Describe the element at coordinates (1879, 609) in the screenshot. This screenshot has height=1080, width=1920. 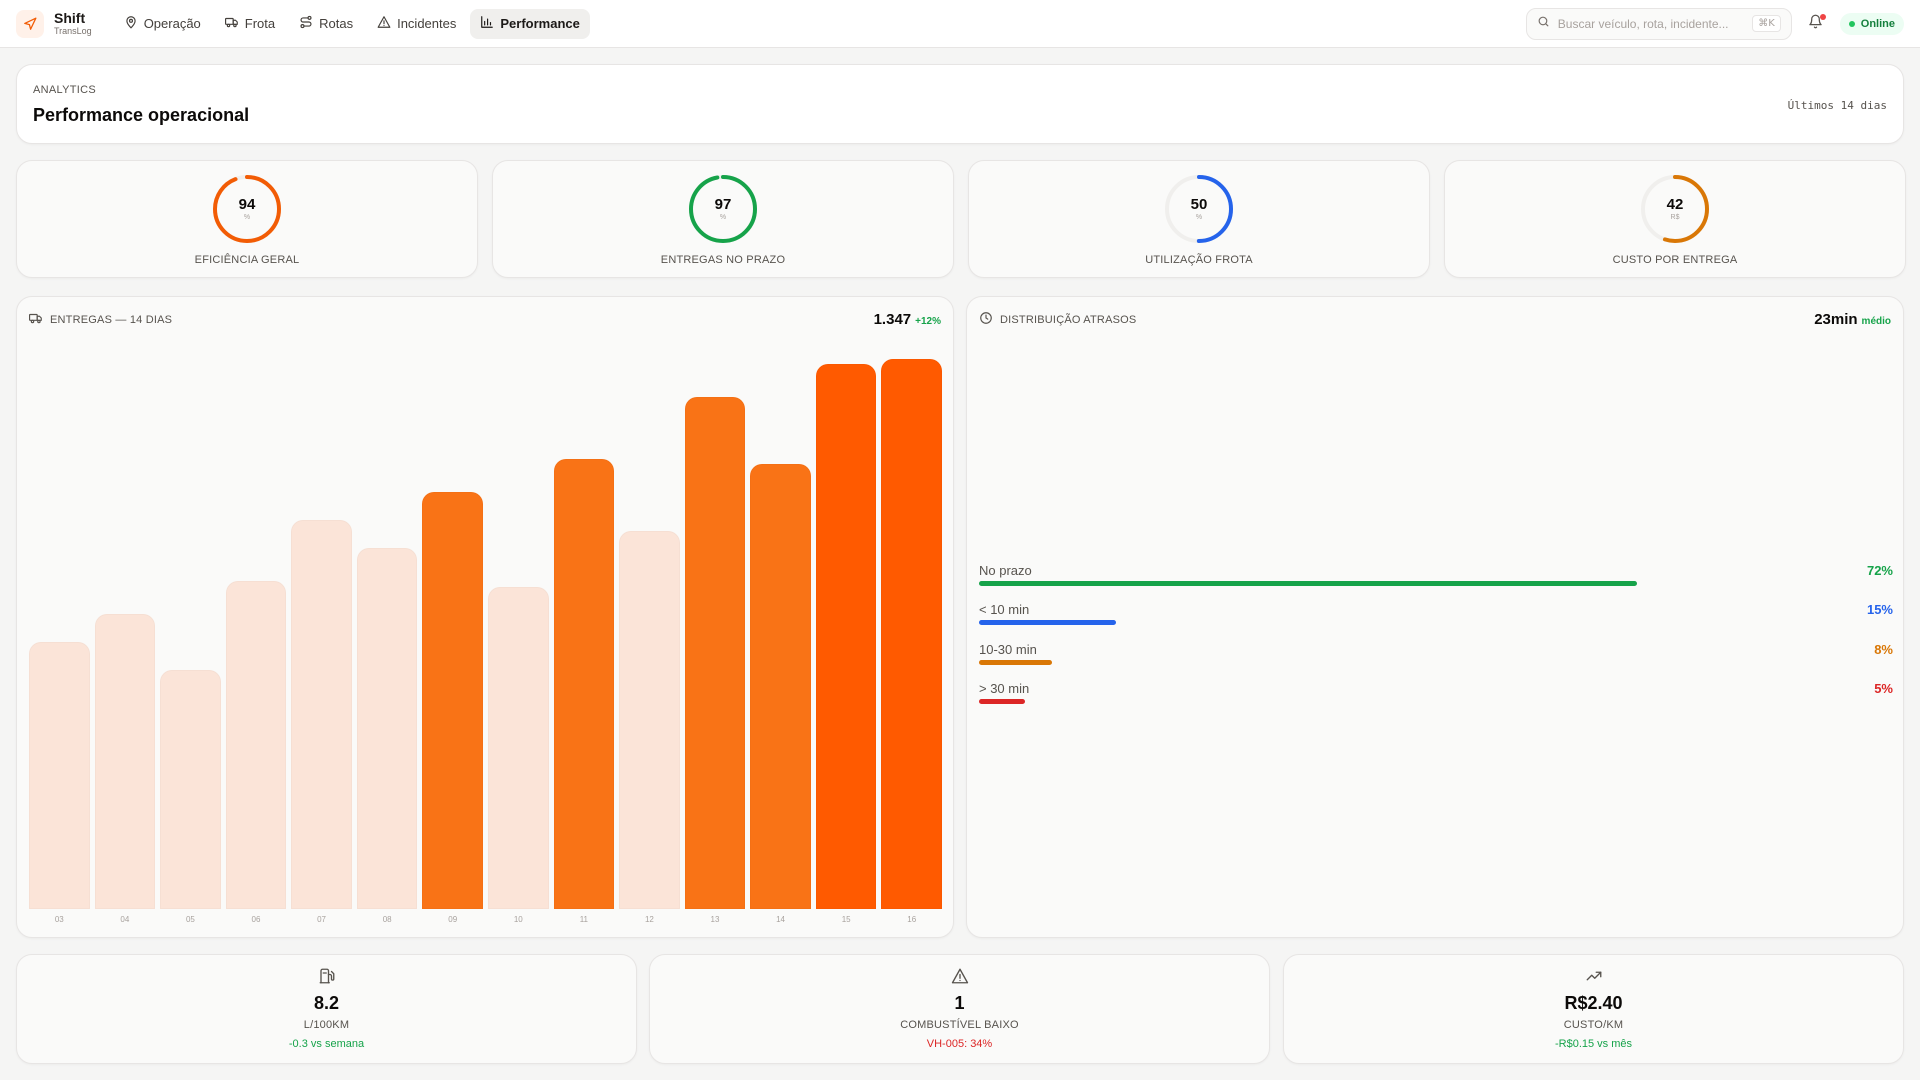
I see `delay-row-value: 15%` at that location.